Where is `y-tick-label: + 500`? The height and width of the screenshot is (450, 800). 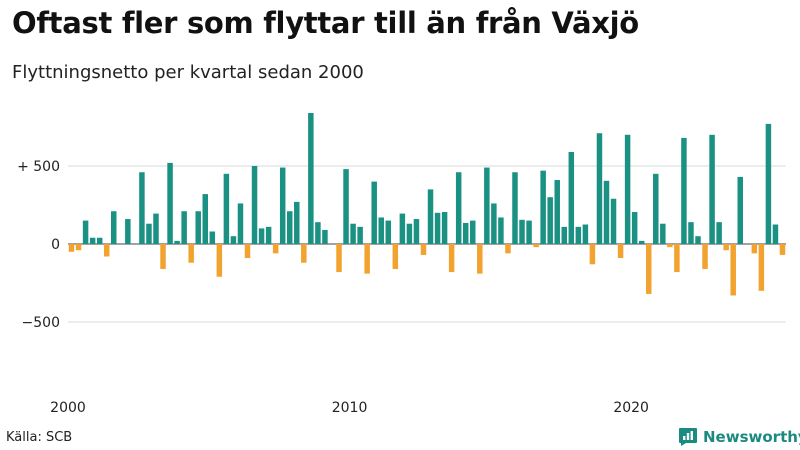
y-tick-label: + 500 is located at coordinates (38, 167).